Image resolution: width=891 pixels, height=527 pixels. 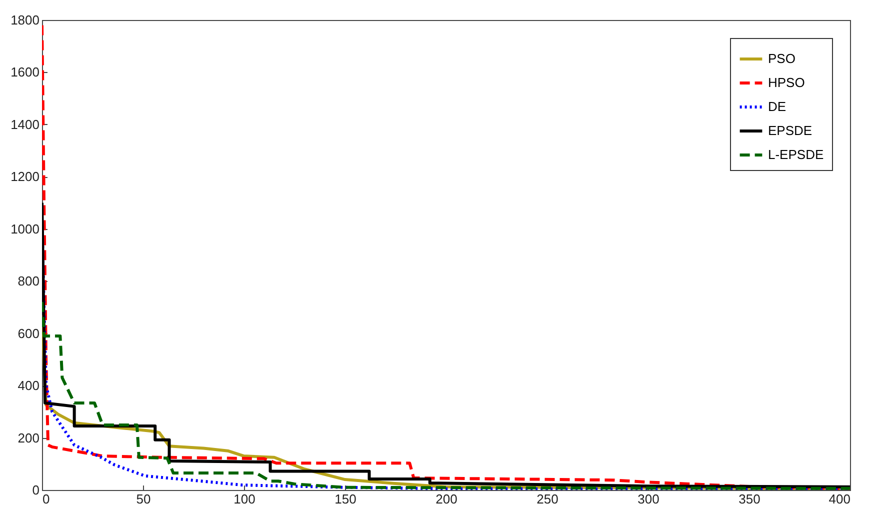 What do you see at coordinates (29, 438) in the screenshot?
I see `y-tick-label: 200` at bounding box center [29, 438].